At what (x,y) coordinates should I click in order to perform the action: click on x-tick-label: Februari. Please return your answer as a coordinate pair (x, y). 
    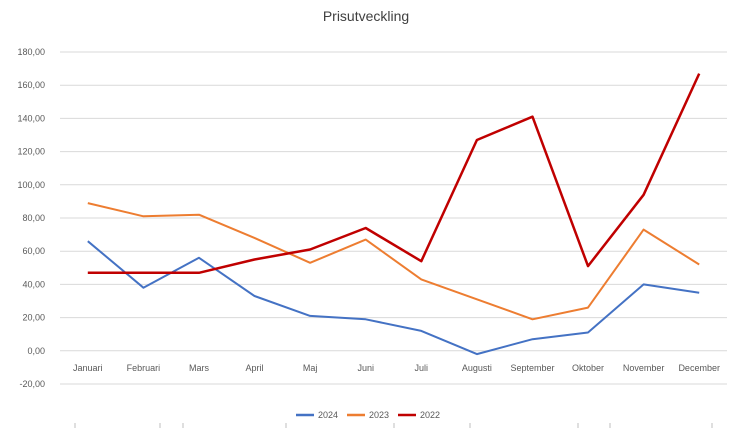
    Looking at the image, I should click on (144, 368).